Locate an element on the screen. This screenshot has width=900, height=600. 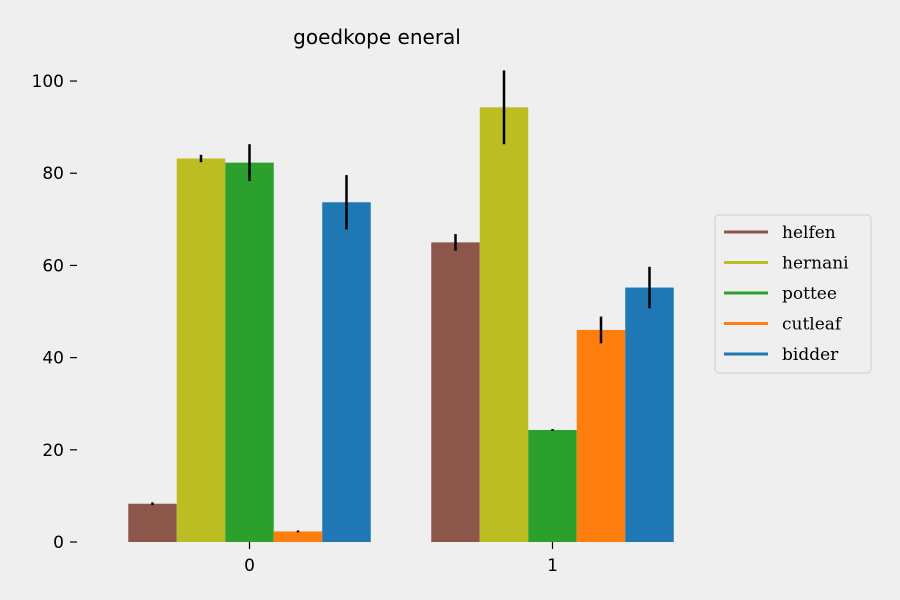
chart-title: goedkope eneral is located at coordinates (377, 37).